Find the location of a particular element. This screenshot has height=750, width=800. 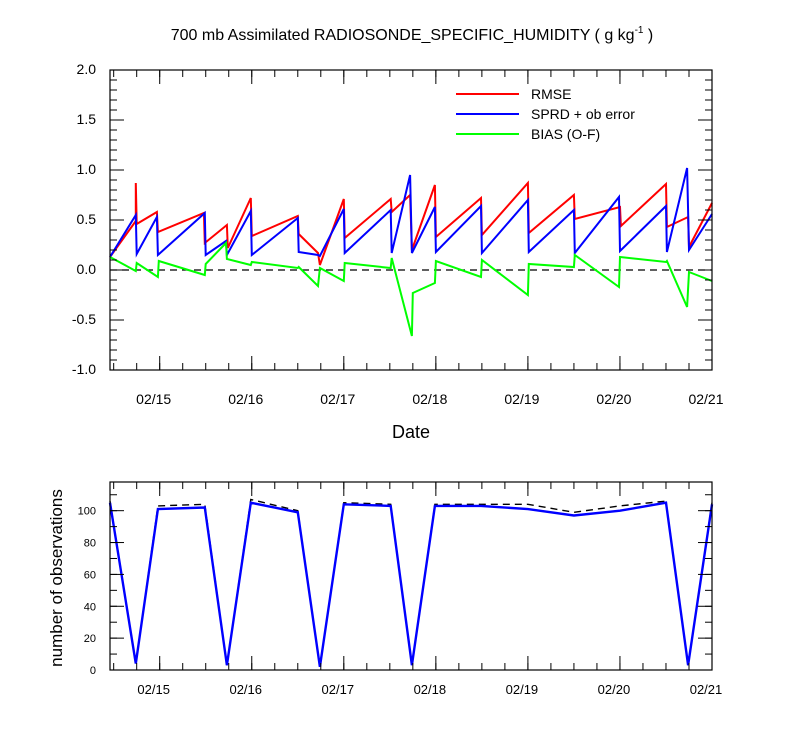

y-tick-label: 2.0 is located at coordinates (87, 69).